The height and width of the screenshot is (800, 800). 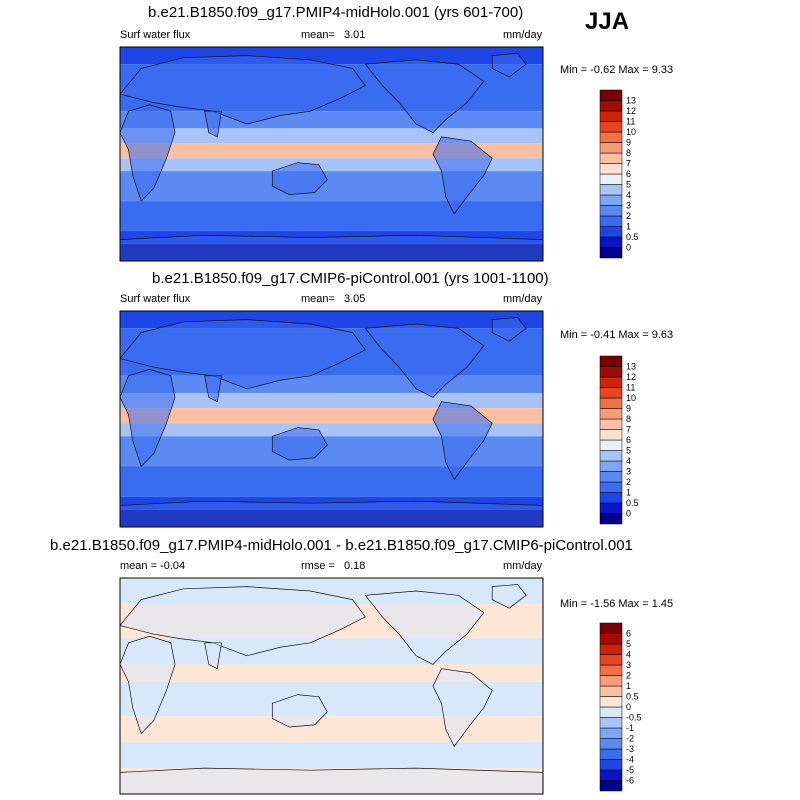 I want to click on season-label: JJA, so click(x=607, y=21).